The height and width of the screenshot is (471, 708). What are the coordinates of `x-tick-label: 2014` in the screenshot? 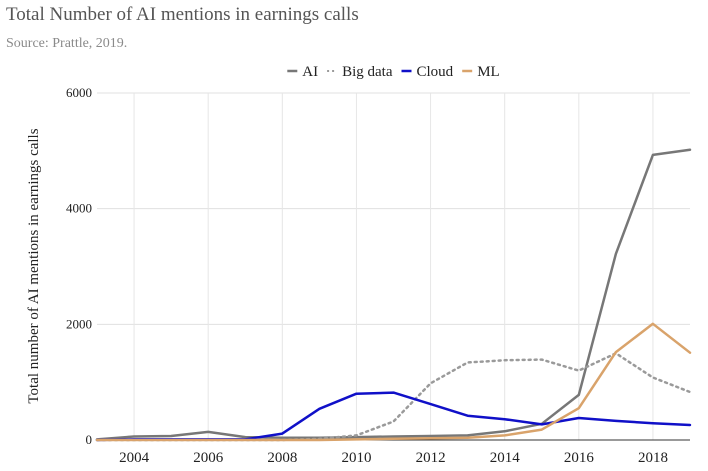 It's located at (505, 458).